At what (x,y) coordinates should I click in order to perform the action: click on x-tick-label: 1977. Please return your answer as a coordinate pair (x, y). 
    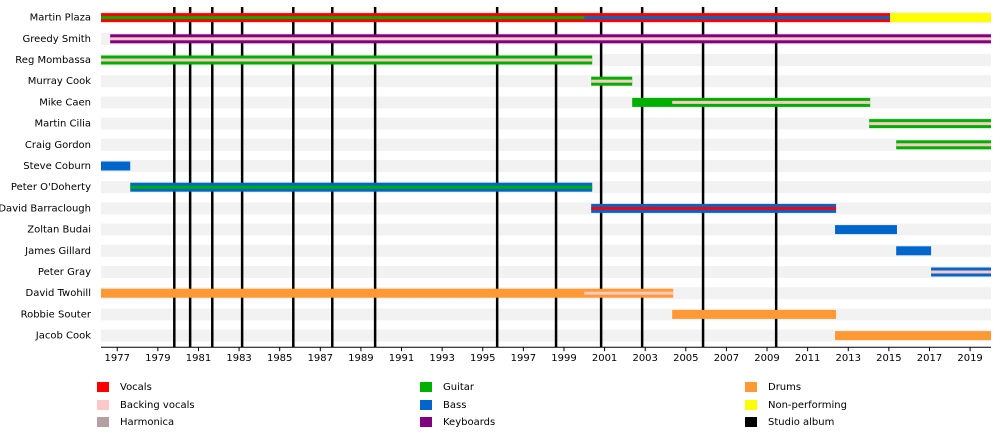
    Looking at the image, I should click on (117, 358).